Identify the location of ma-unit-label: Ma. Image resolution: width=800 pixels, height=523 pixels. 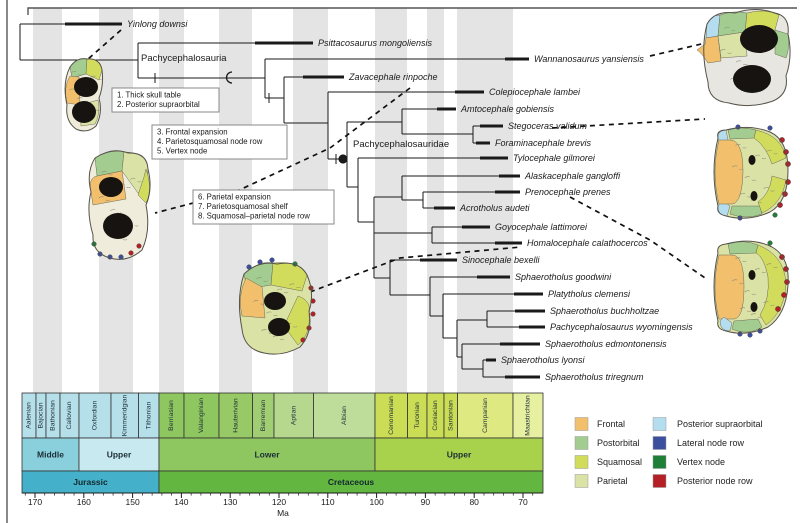
(283, 513).